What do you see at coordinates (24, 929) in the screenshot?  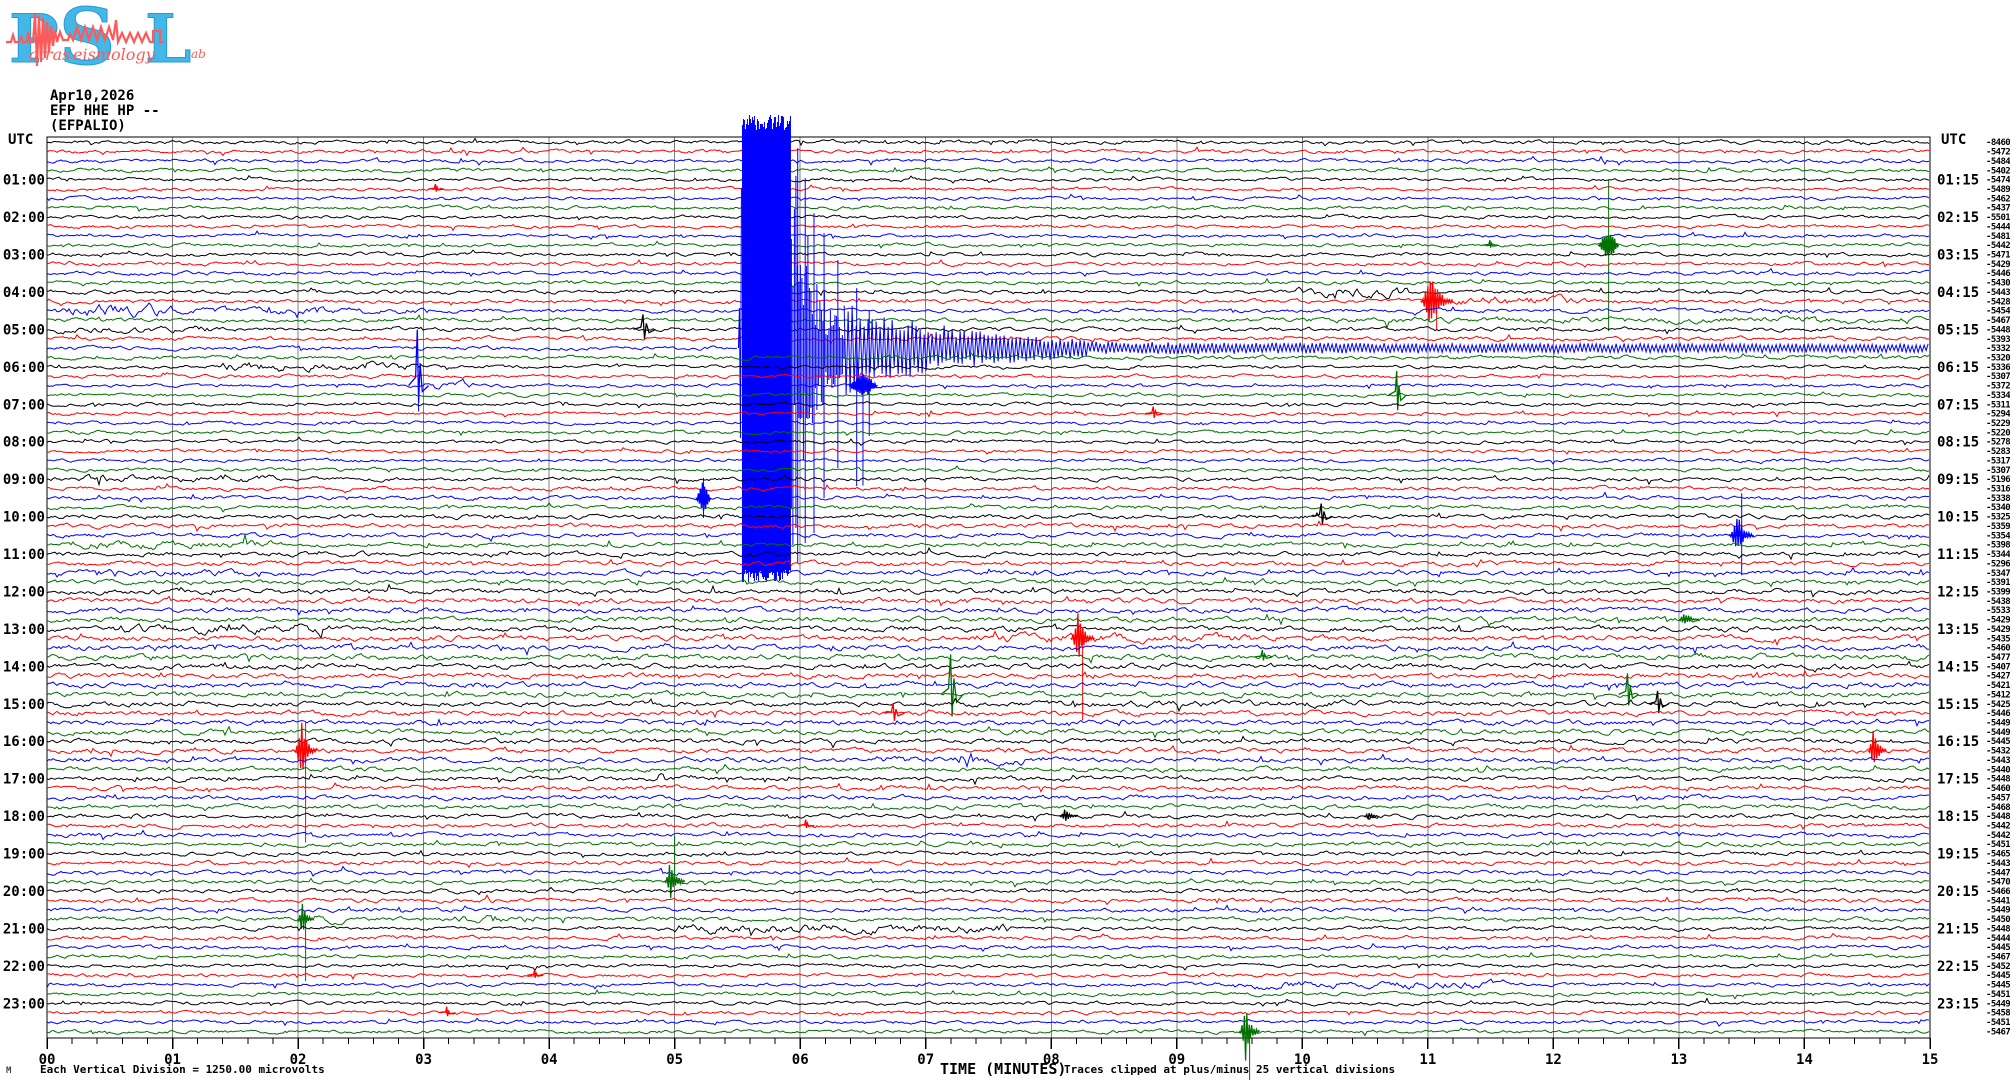 I see `hour-label-left: 21:00` at bounding box center [24, 929].